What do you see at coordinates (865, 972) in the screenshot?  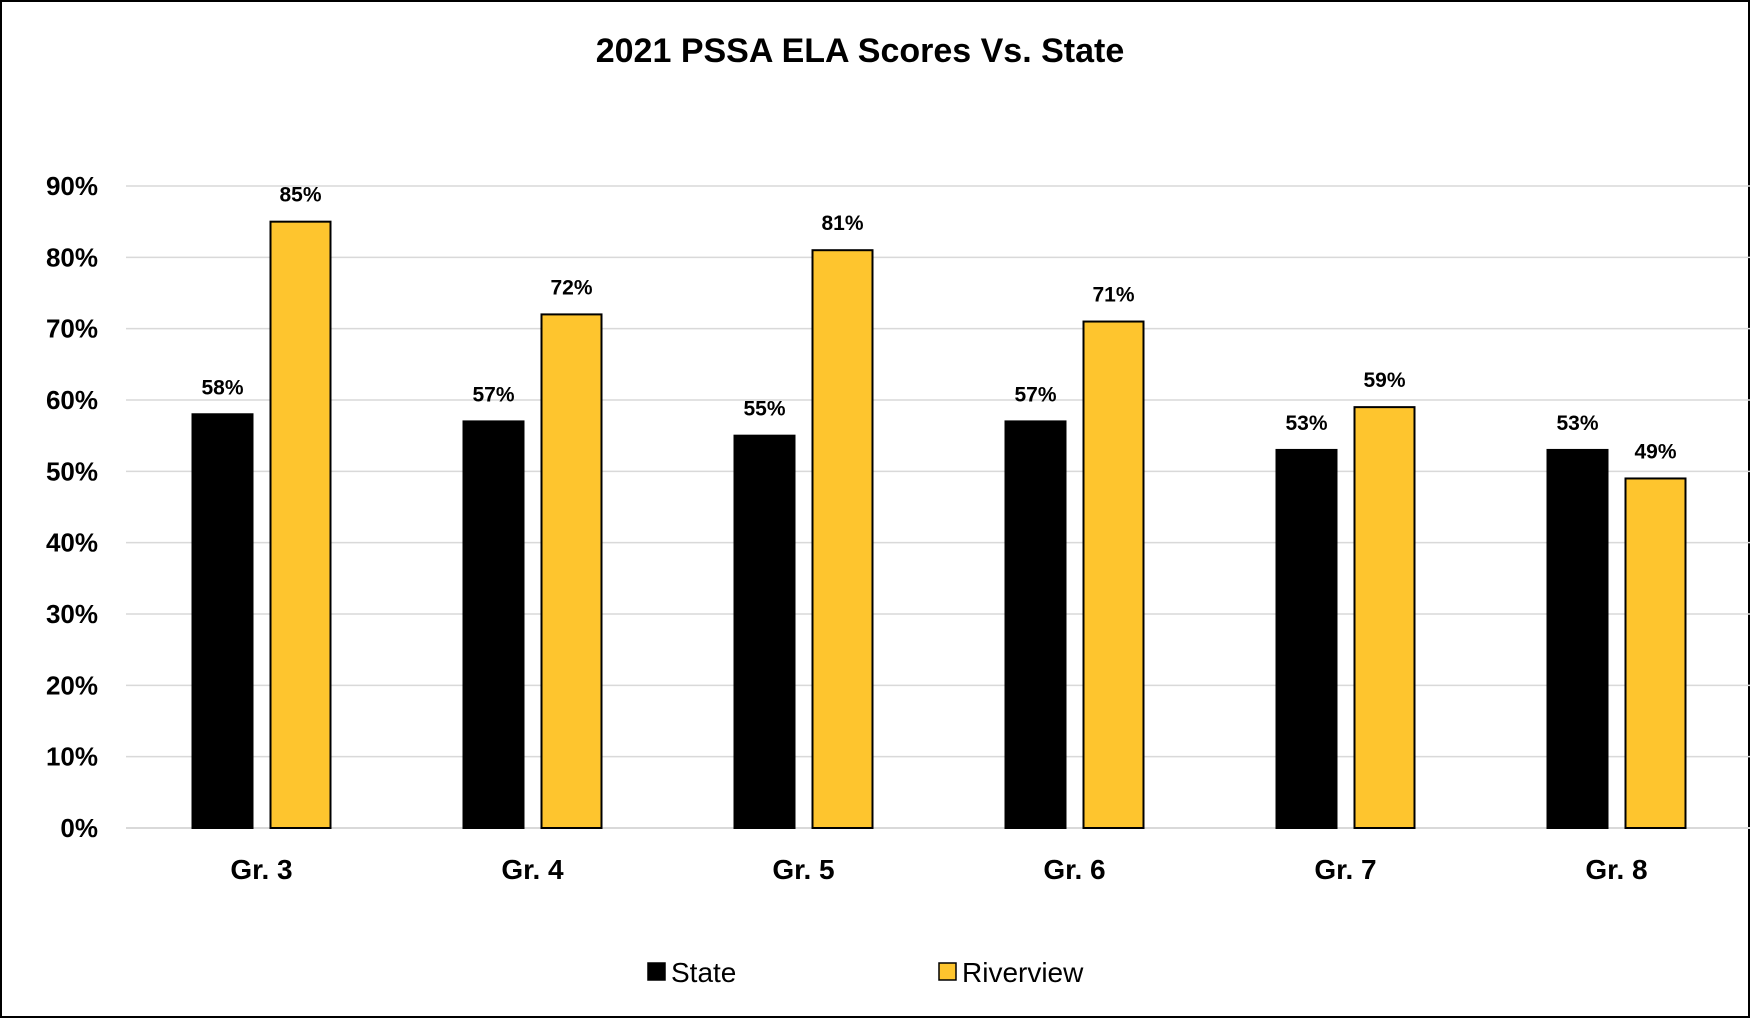 I see `legend: State Riverview` at bounding box center [865, 972].